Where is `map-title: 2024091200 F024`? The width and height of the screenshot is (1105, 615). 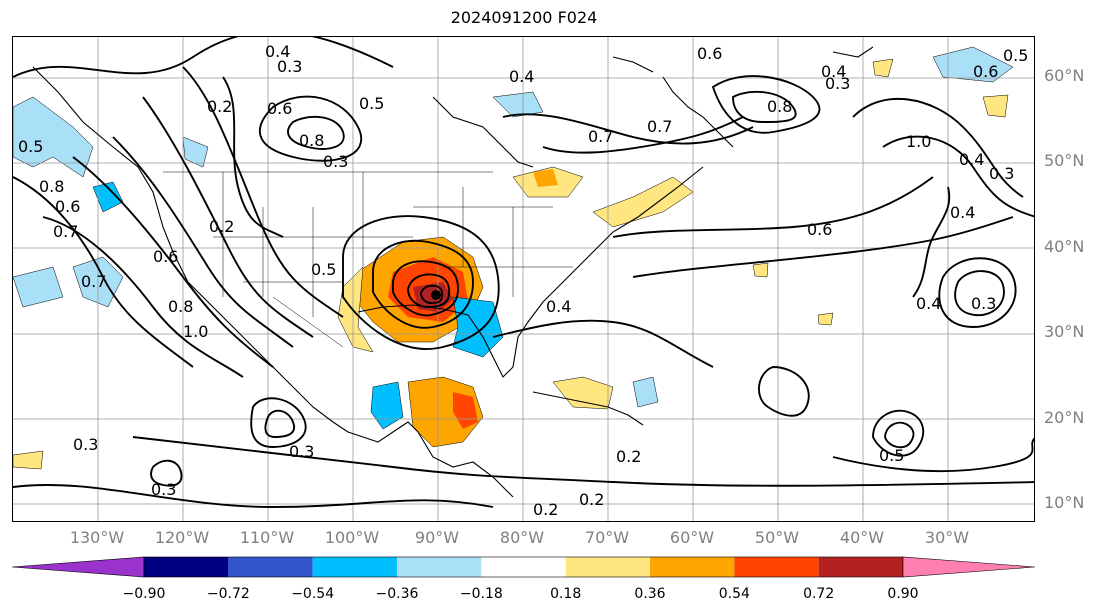 map-title: 2024091200 F024 is located at coordinates (524, 17).